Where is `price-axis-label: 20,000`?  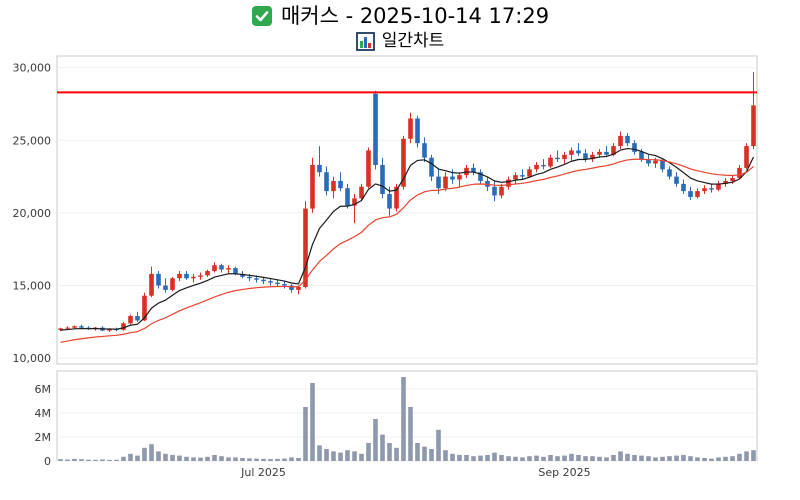 price-axis-label: 20,000 is located at coordinates (32, 213).